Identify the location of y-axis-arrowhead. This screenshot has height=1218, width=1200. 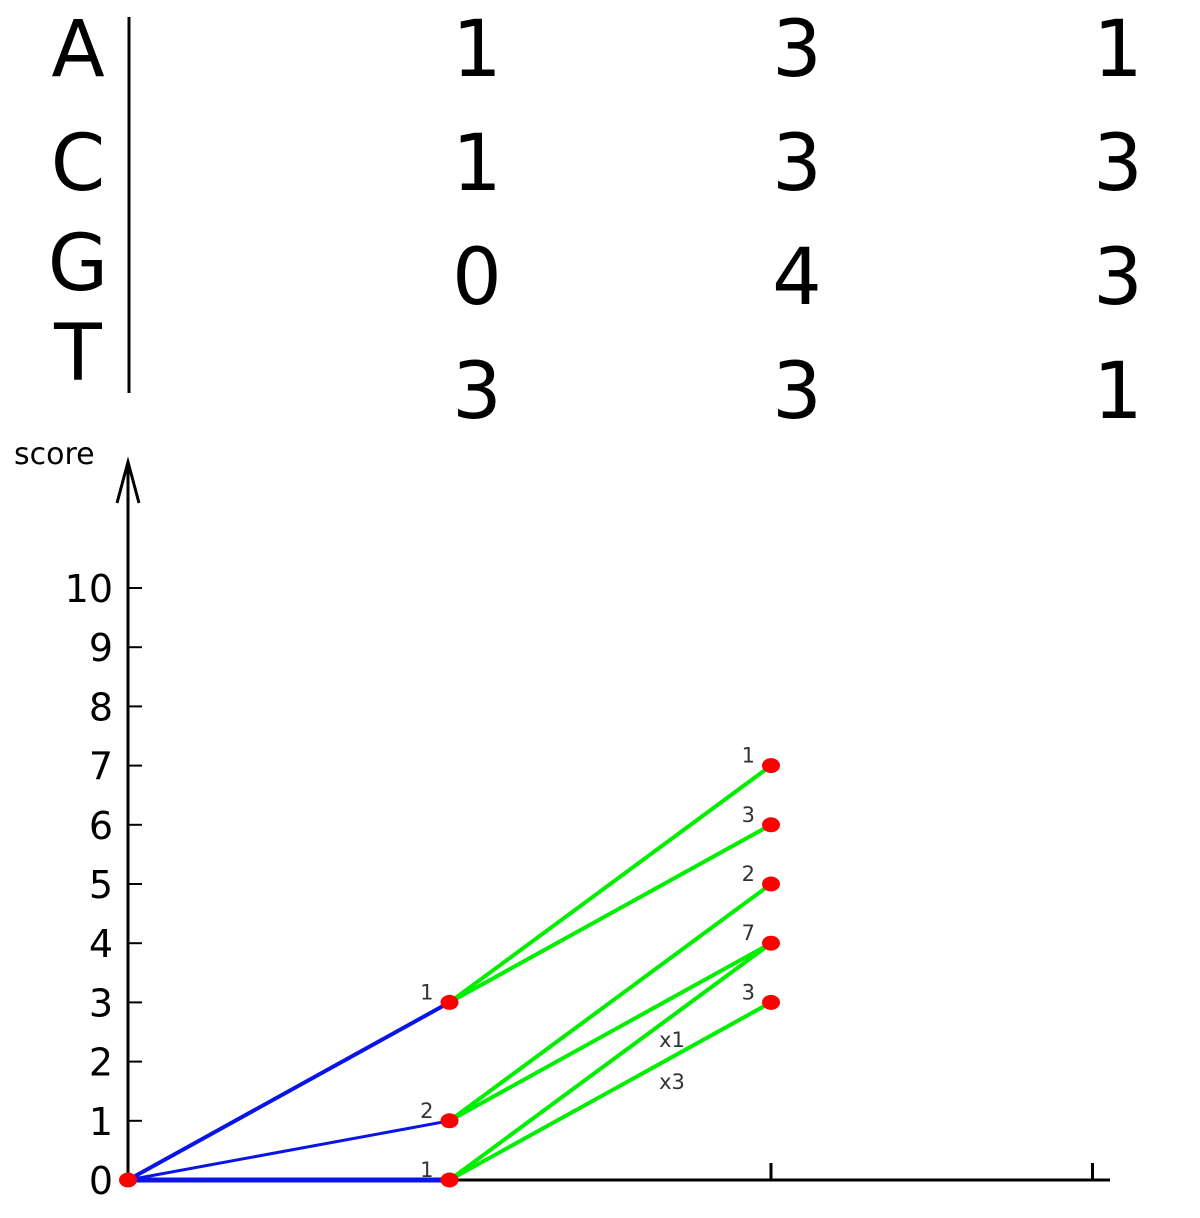
(128, 480).